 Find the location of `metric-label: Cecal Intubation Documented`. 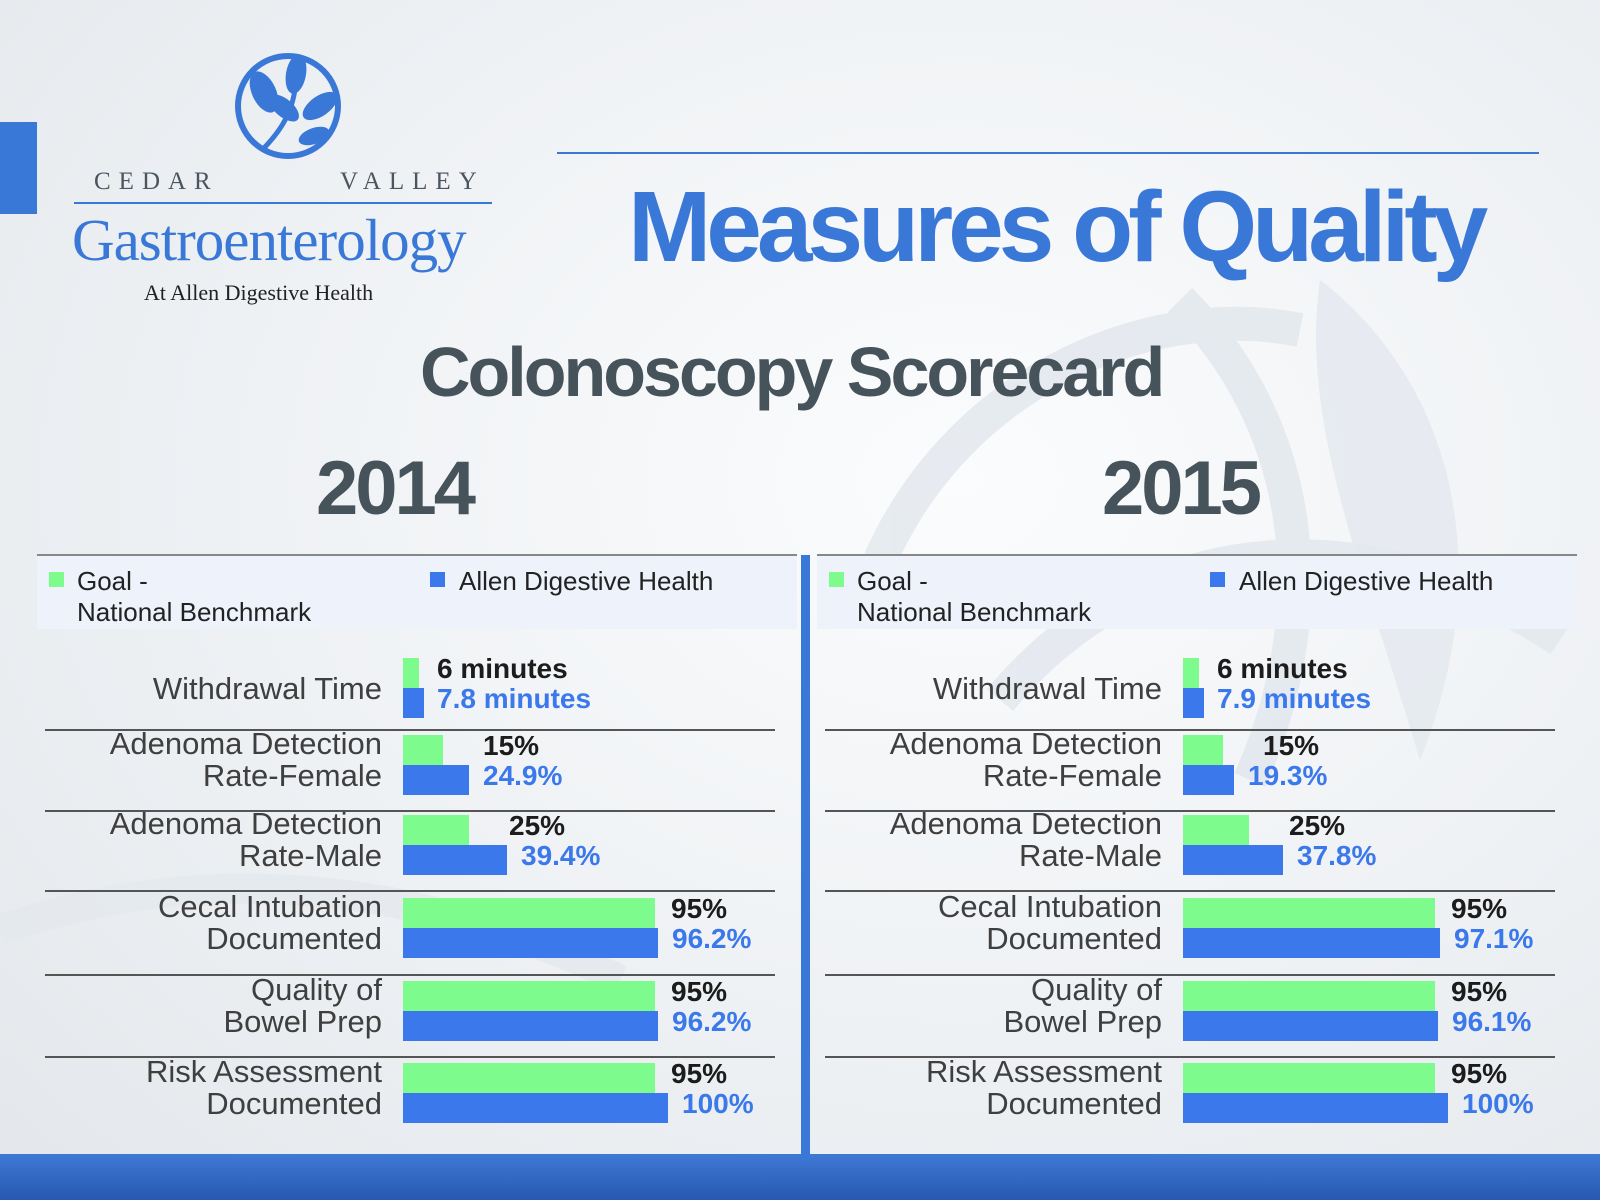

metric-label: Cecal Intubation Documented is located at coordinates (1050, 923).